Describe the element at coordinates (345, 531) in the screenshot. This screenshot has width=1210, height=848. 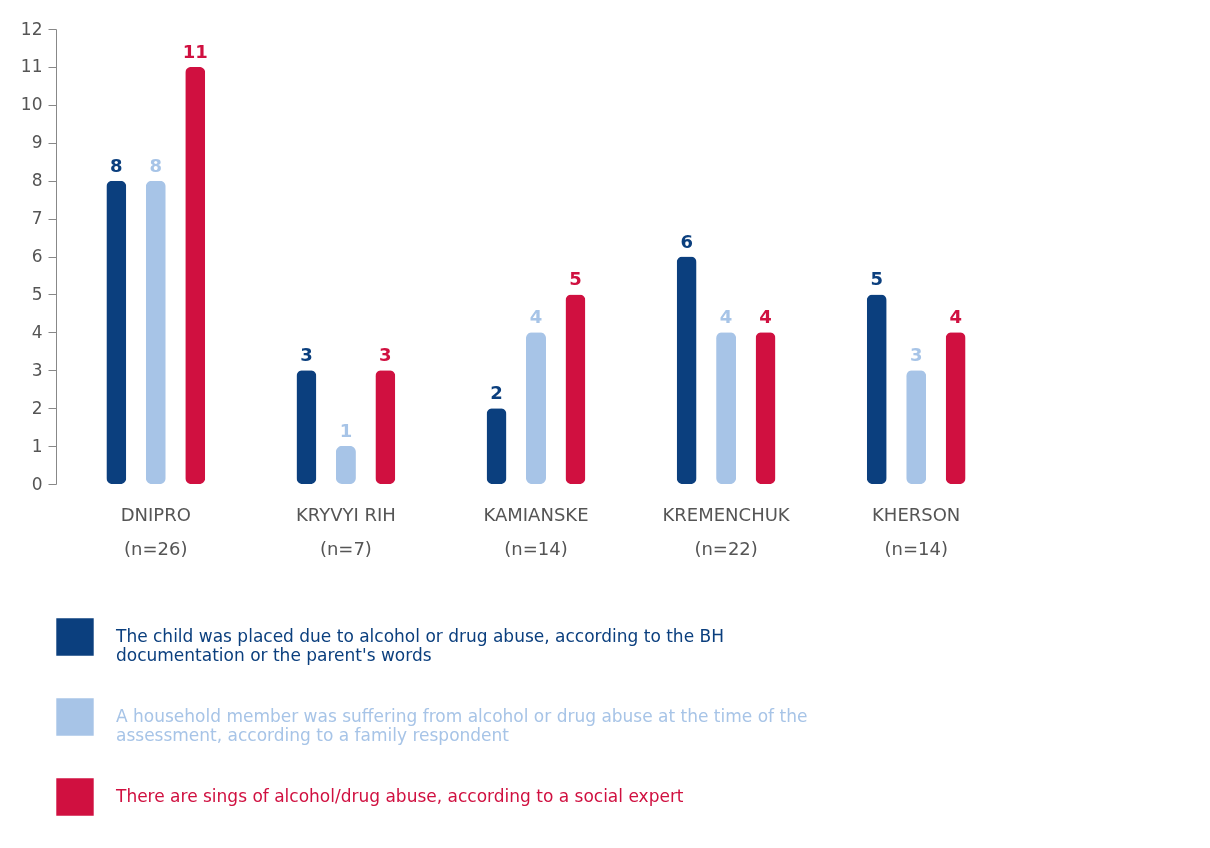
I see `x-tick-label: KRYVYI RIH (n=7)` at that location.